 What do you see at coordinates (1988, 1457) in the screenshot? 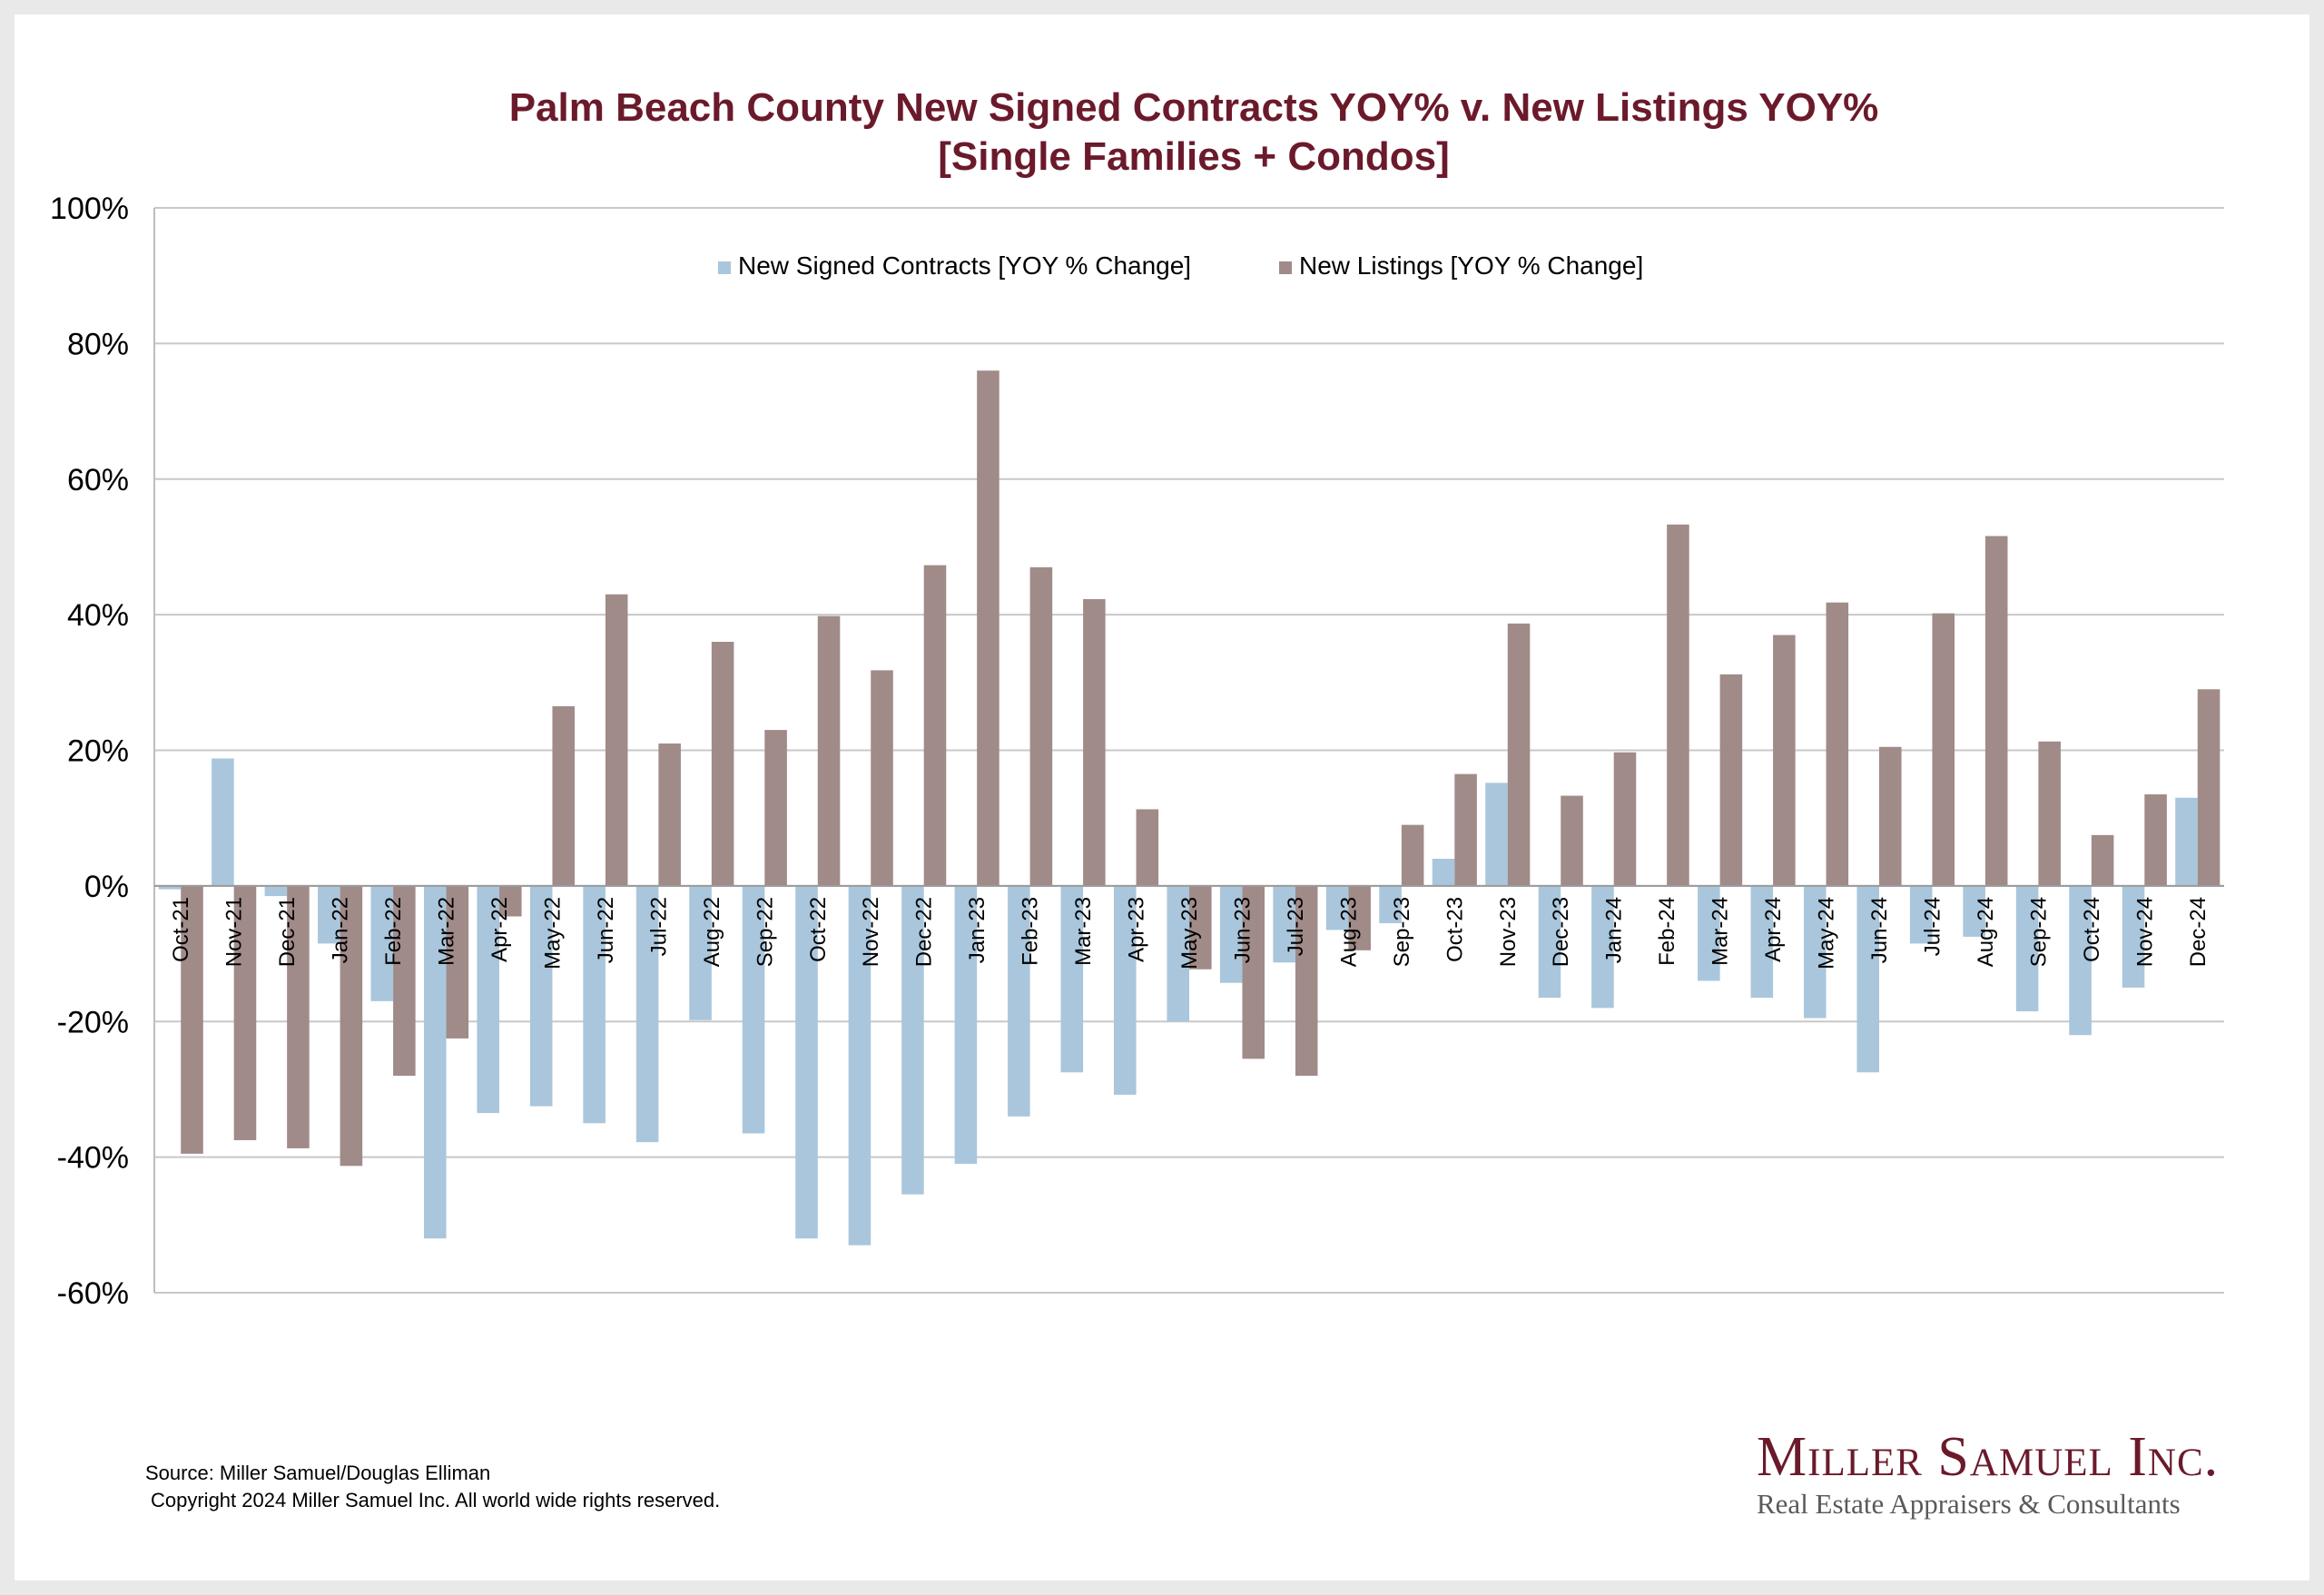
I see `logo-name: Miller Samuel Inc.` at bounding box center [1988, 1457].